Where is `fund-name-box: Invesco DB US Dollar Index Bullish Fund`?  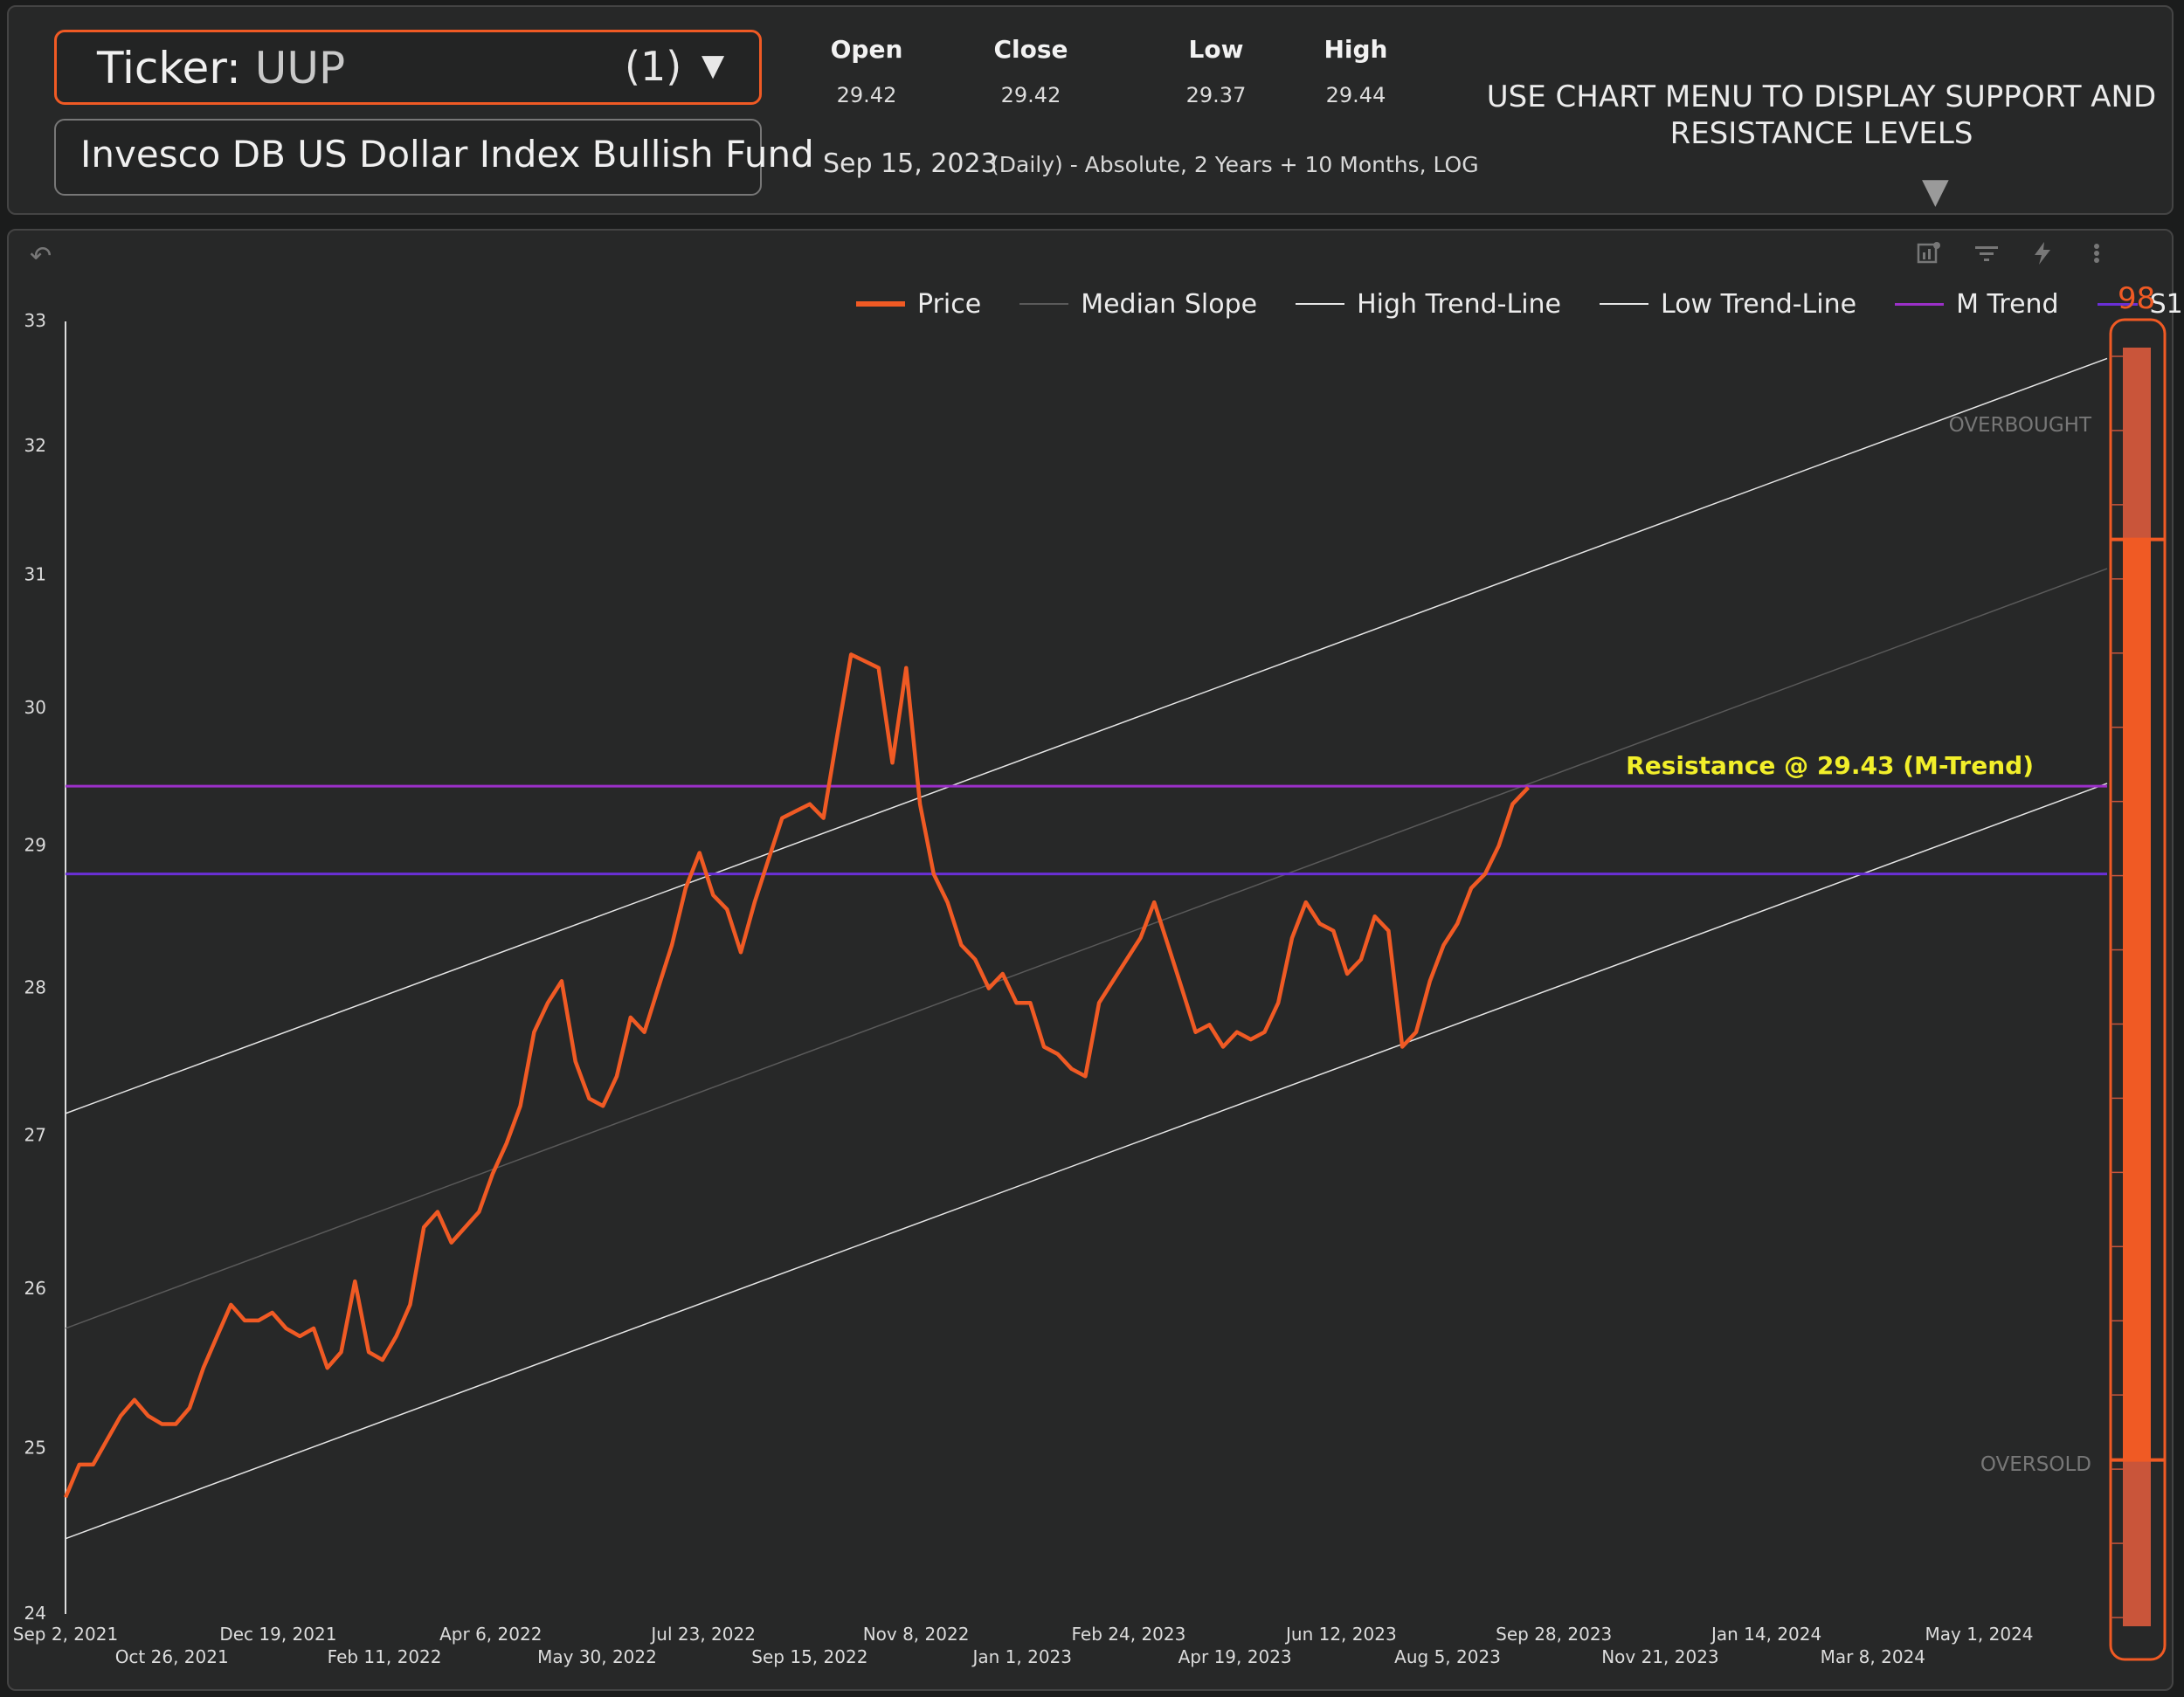
fund-name-box: Invesco DB US Dollar Index Bullish Fund is located at coordinates (434, 157).